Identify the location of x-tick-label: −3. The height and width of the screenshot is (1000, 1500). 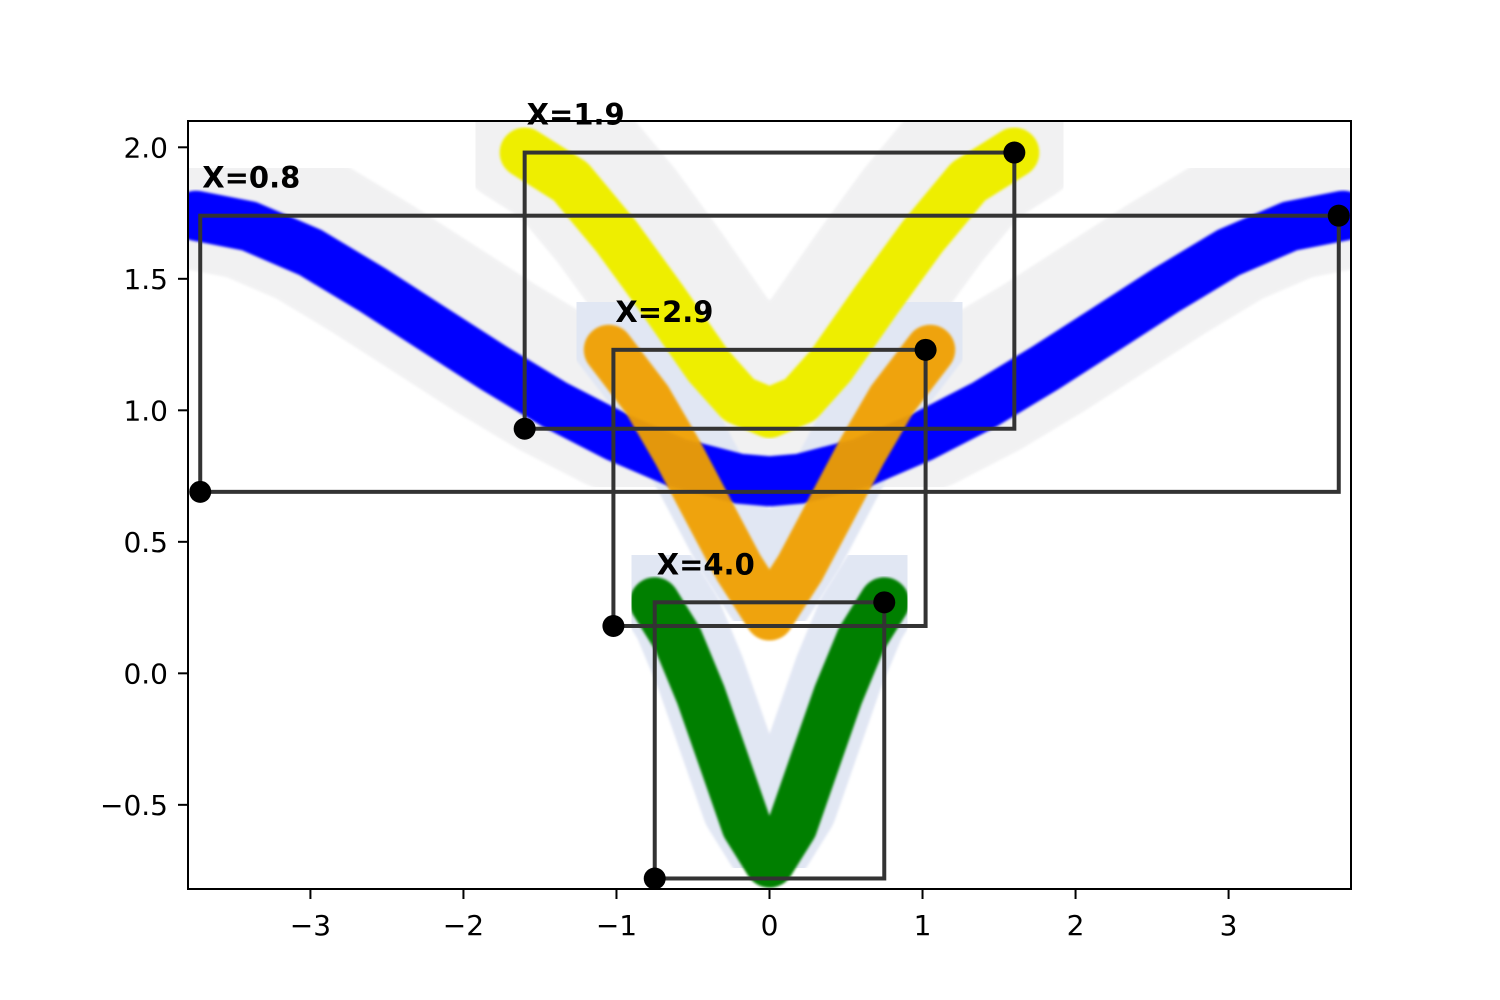
(310, 925).